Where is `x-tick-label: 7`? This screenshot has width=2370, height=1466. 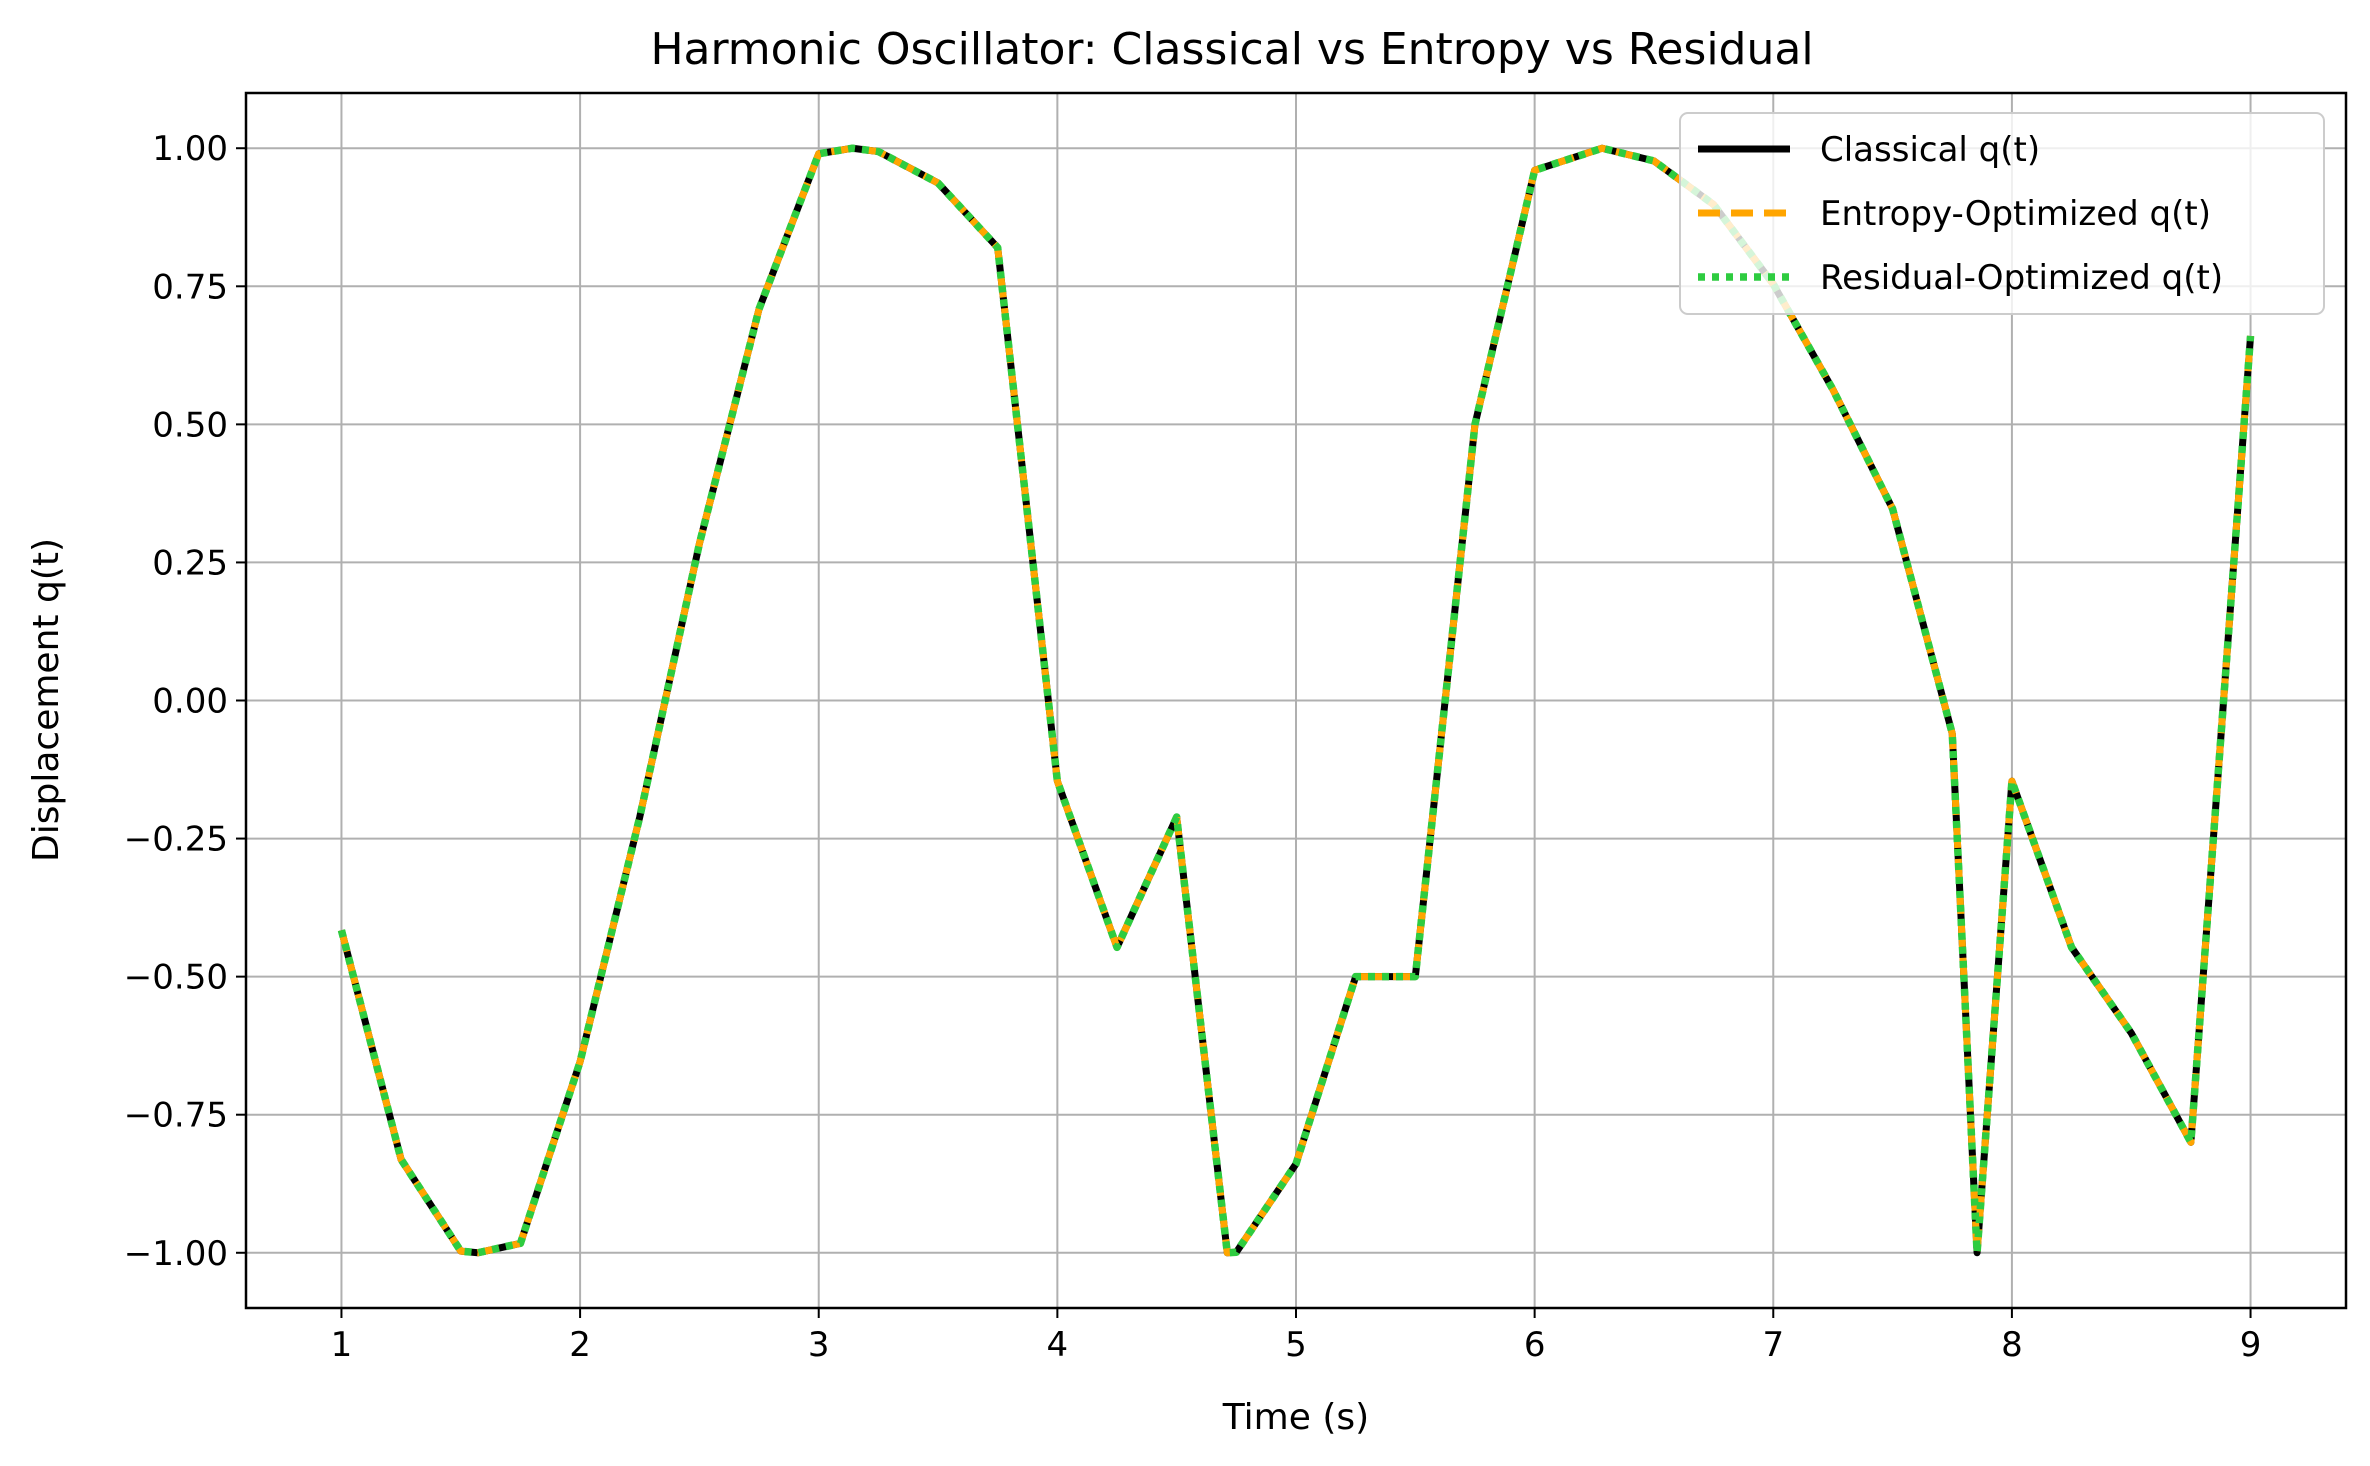 x-tick-label: 7 is located at coordinates (1773, 1345).